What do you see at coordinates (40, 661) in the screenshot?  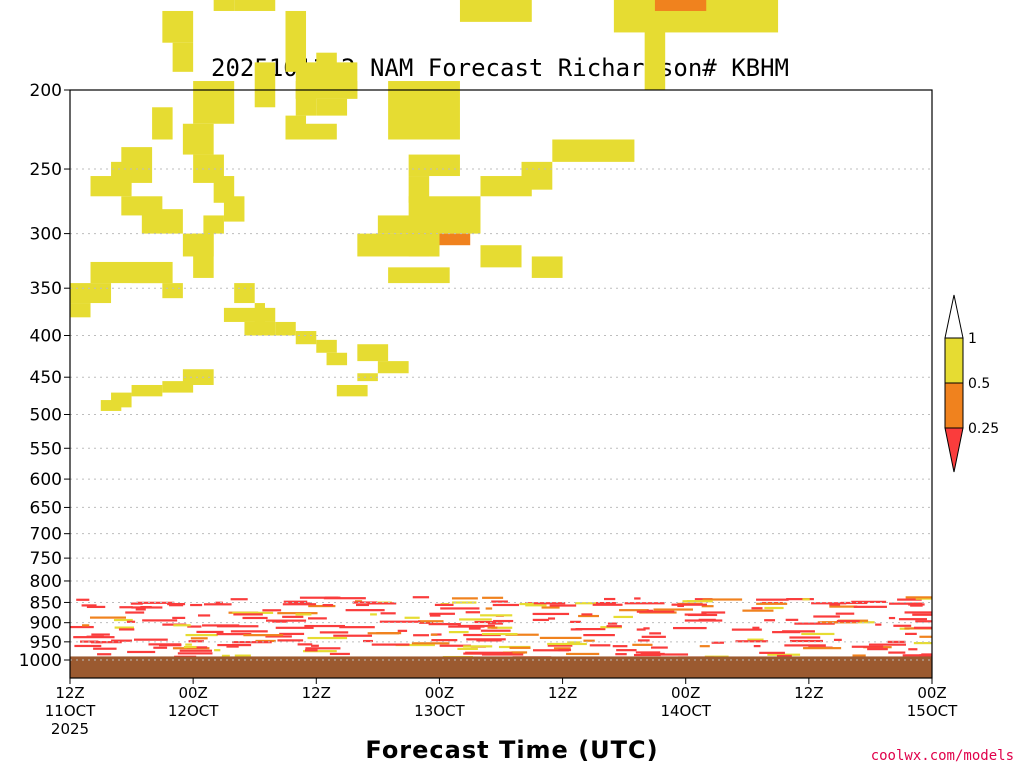 I see `y-tick-label: 1000` at bounding box center [40, 661].